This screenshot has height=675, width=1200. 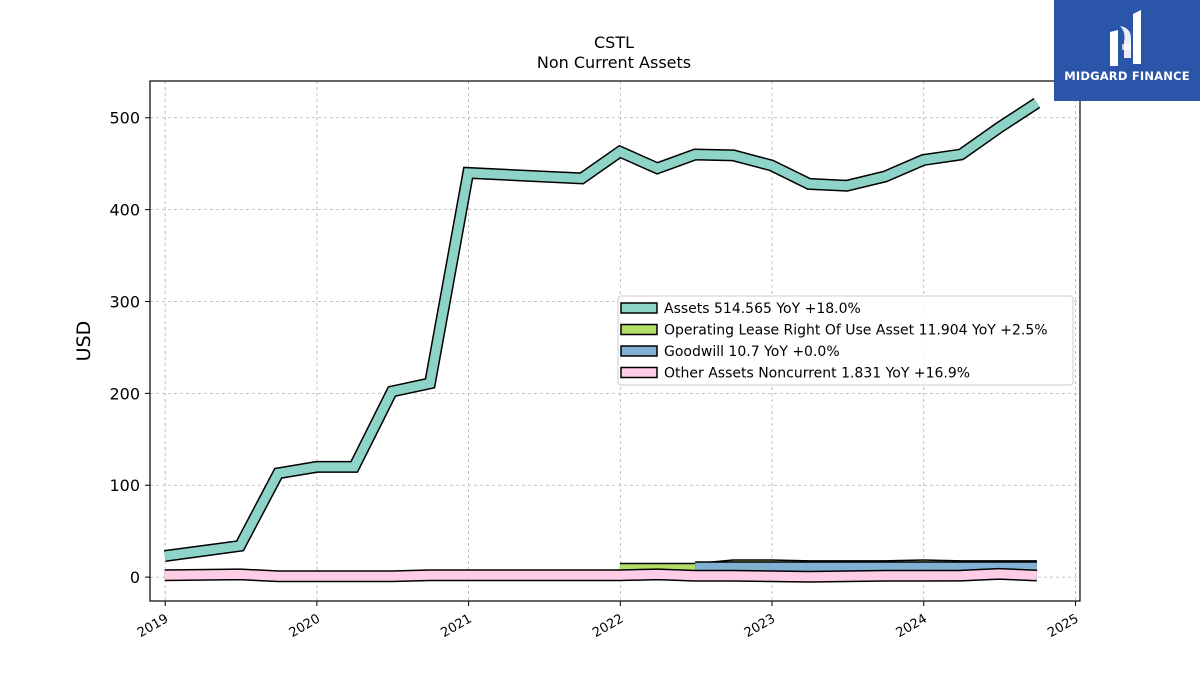 I want to click on chart-subtitle: Non Current Assets, so click(x=614, y=62).